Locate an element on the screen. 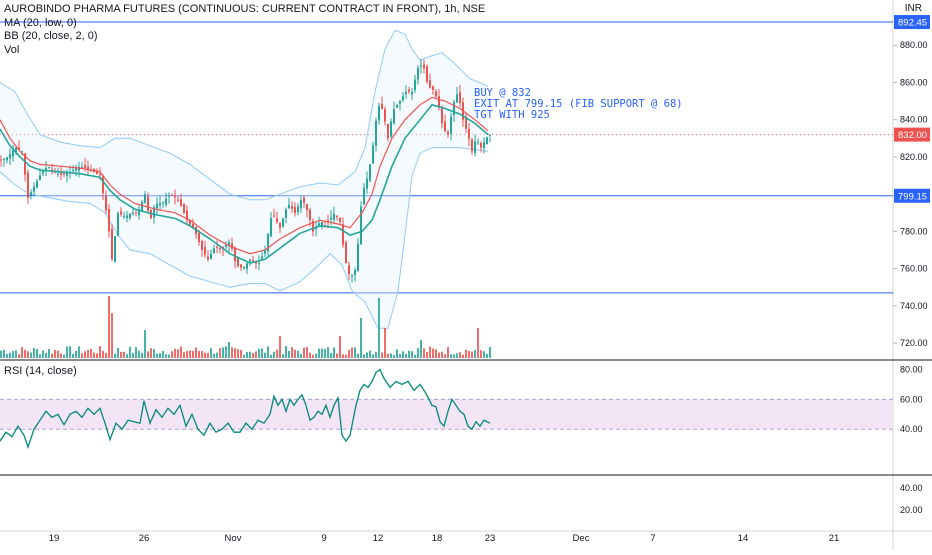 Image resolution: width=932 pixels, height=555 pixels. price-tick-label: 740.00 is located at coordinates (914, 306).